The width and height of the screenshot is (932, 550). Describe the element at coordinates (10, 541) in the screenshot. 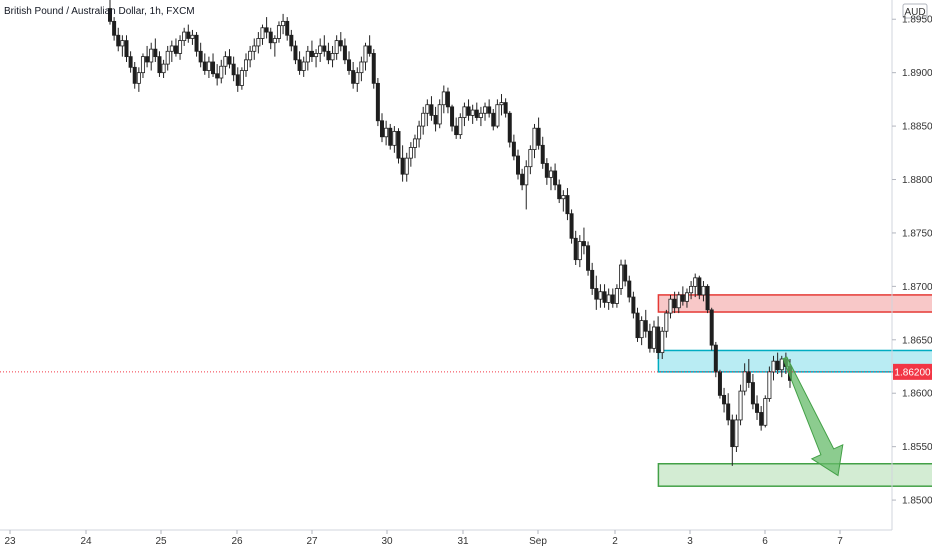

I see `x-tick-label: 23` at that location.